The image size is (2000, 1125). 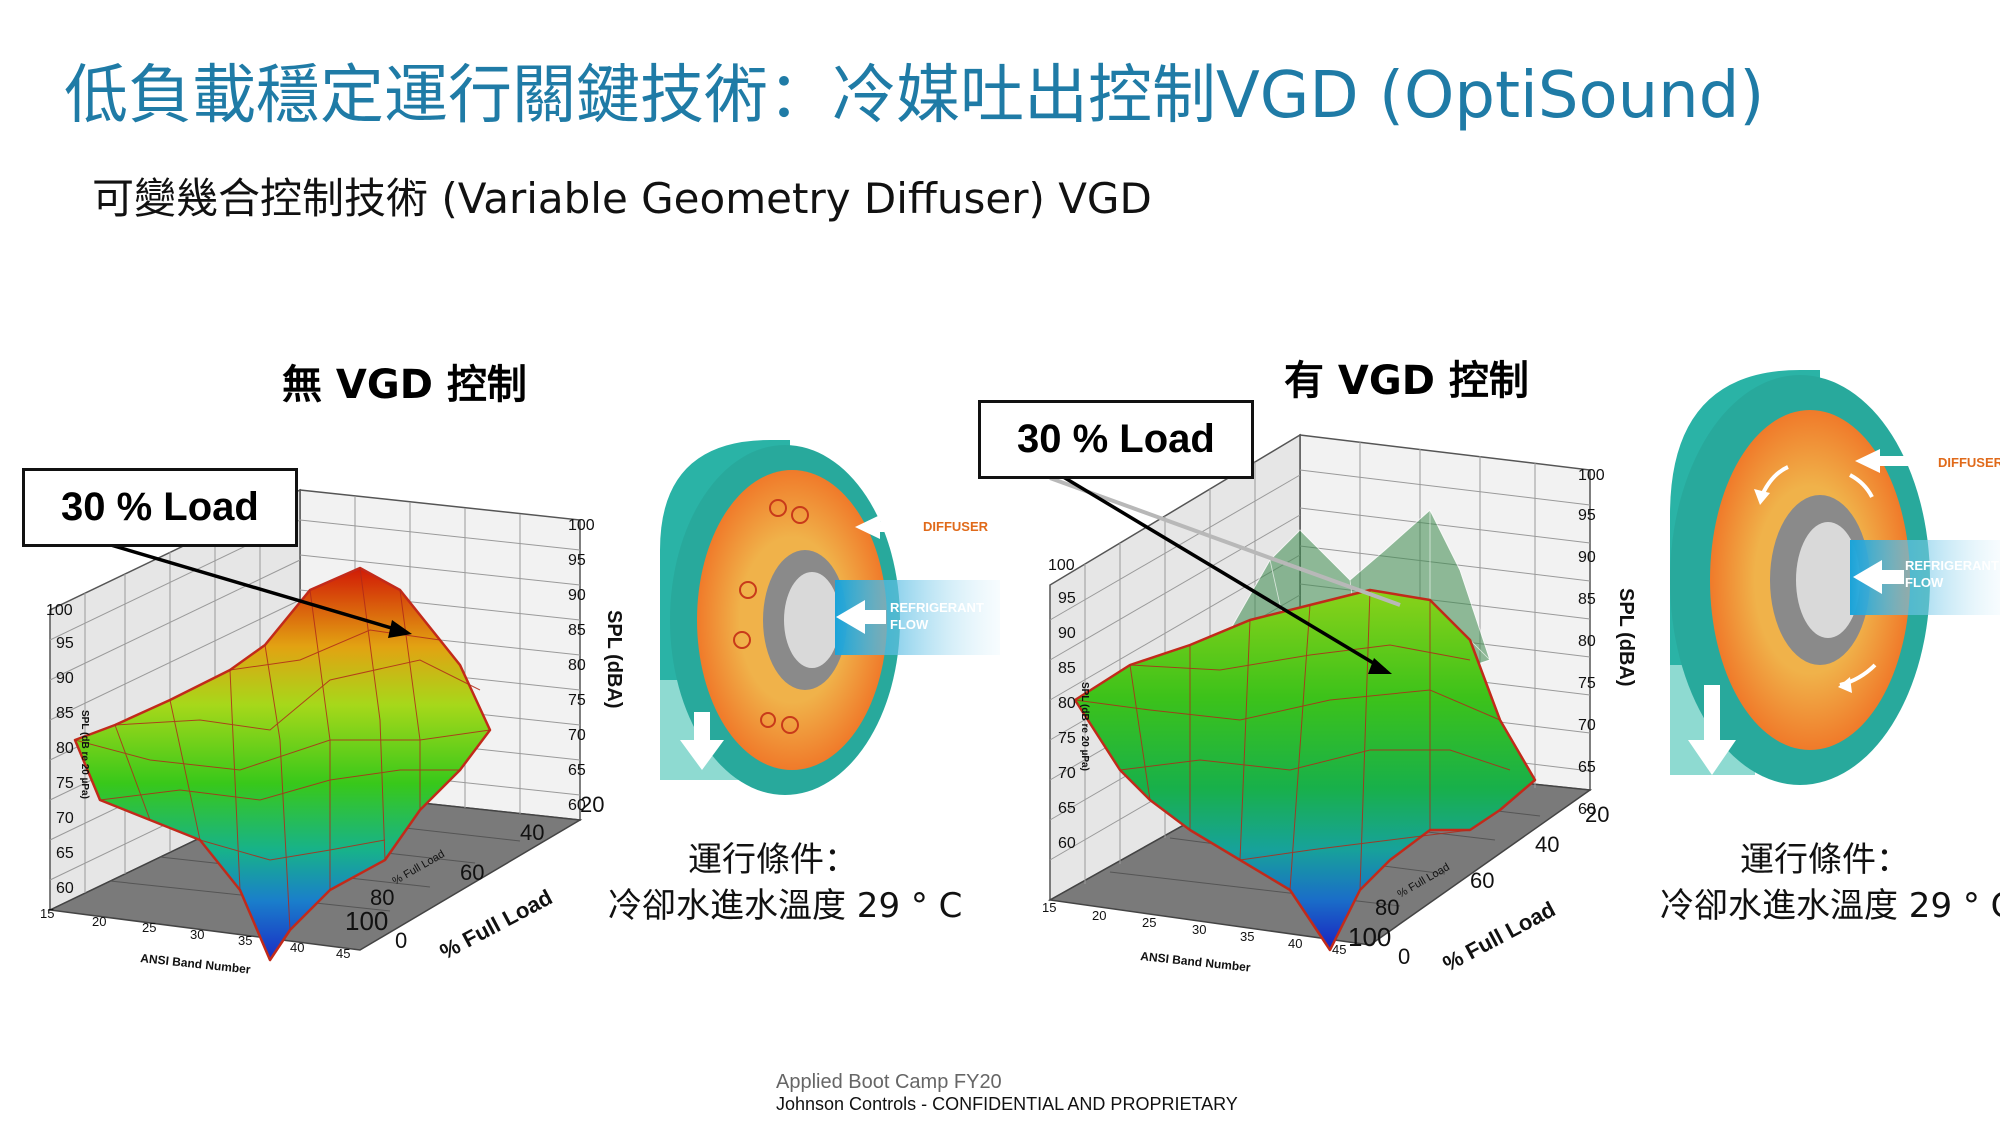 What do you see at coordinates (1499, 936) in the screenshot?
I see `right-y-axis-label: % Full Load` at bounding box center [1499, 936].